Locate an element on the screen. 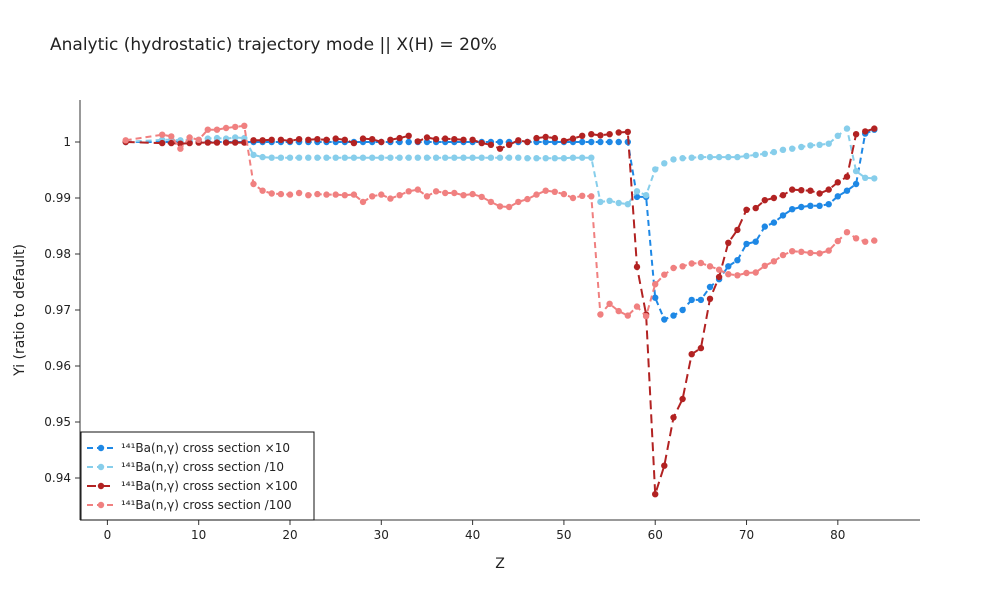 The image size is (1000, 600). x-tick-label: 60 is located at coordinates (655, 535).